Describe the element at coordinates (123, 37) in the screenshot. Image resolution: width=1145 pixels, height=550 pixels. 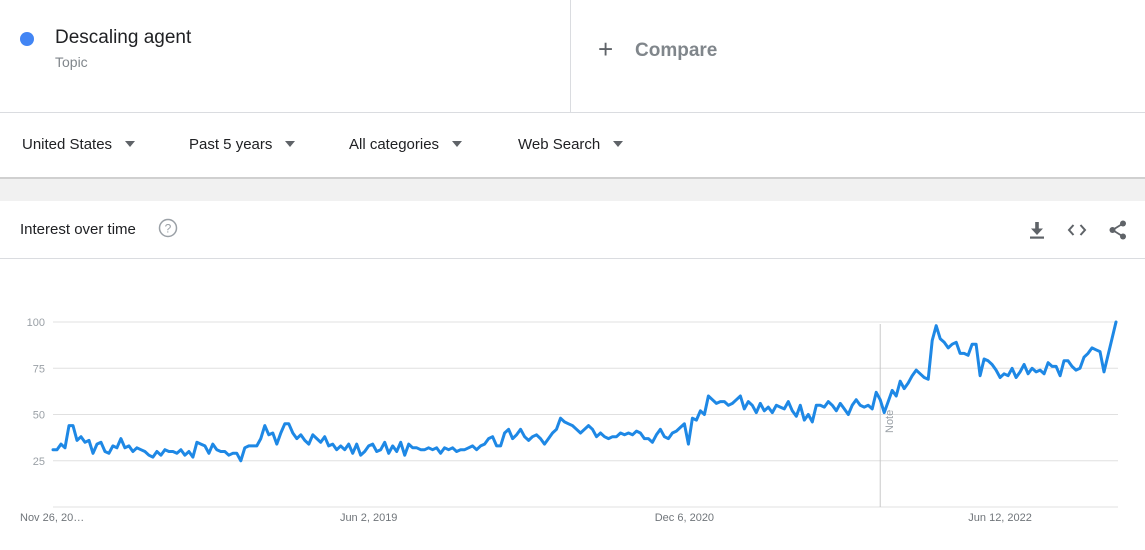
I see `term-name: Descaling agent` at that location.